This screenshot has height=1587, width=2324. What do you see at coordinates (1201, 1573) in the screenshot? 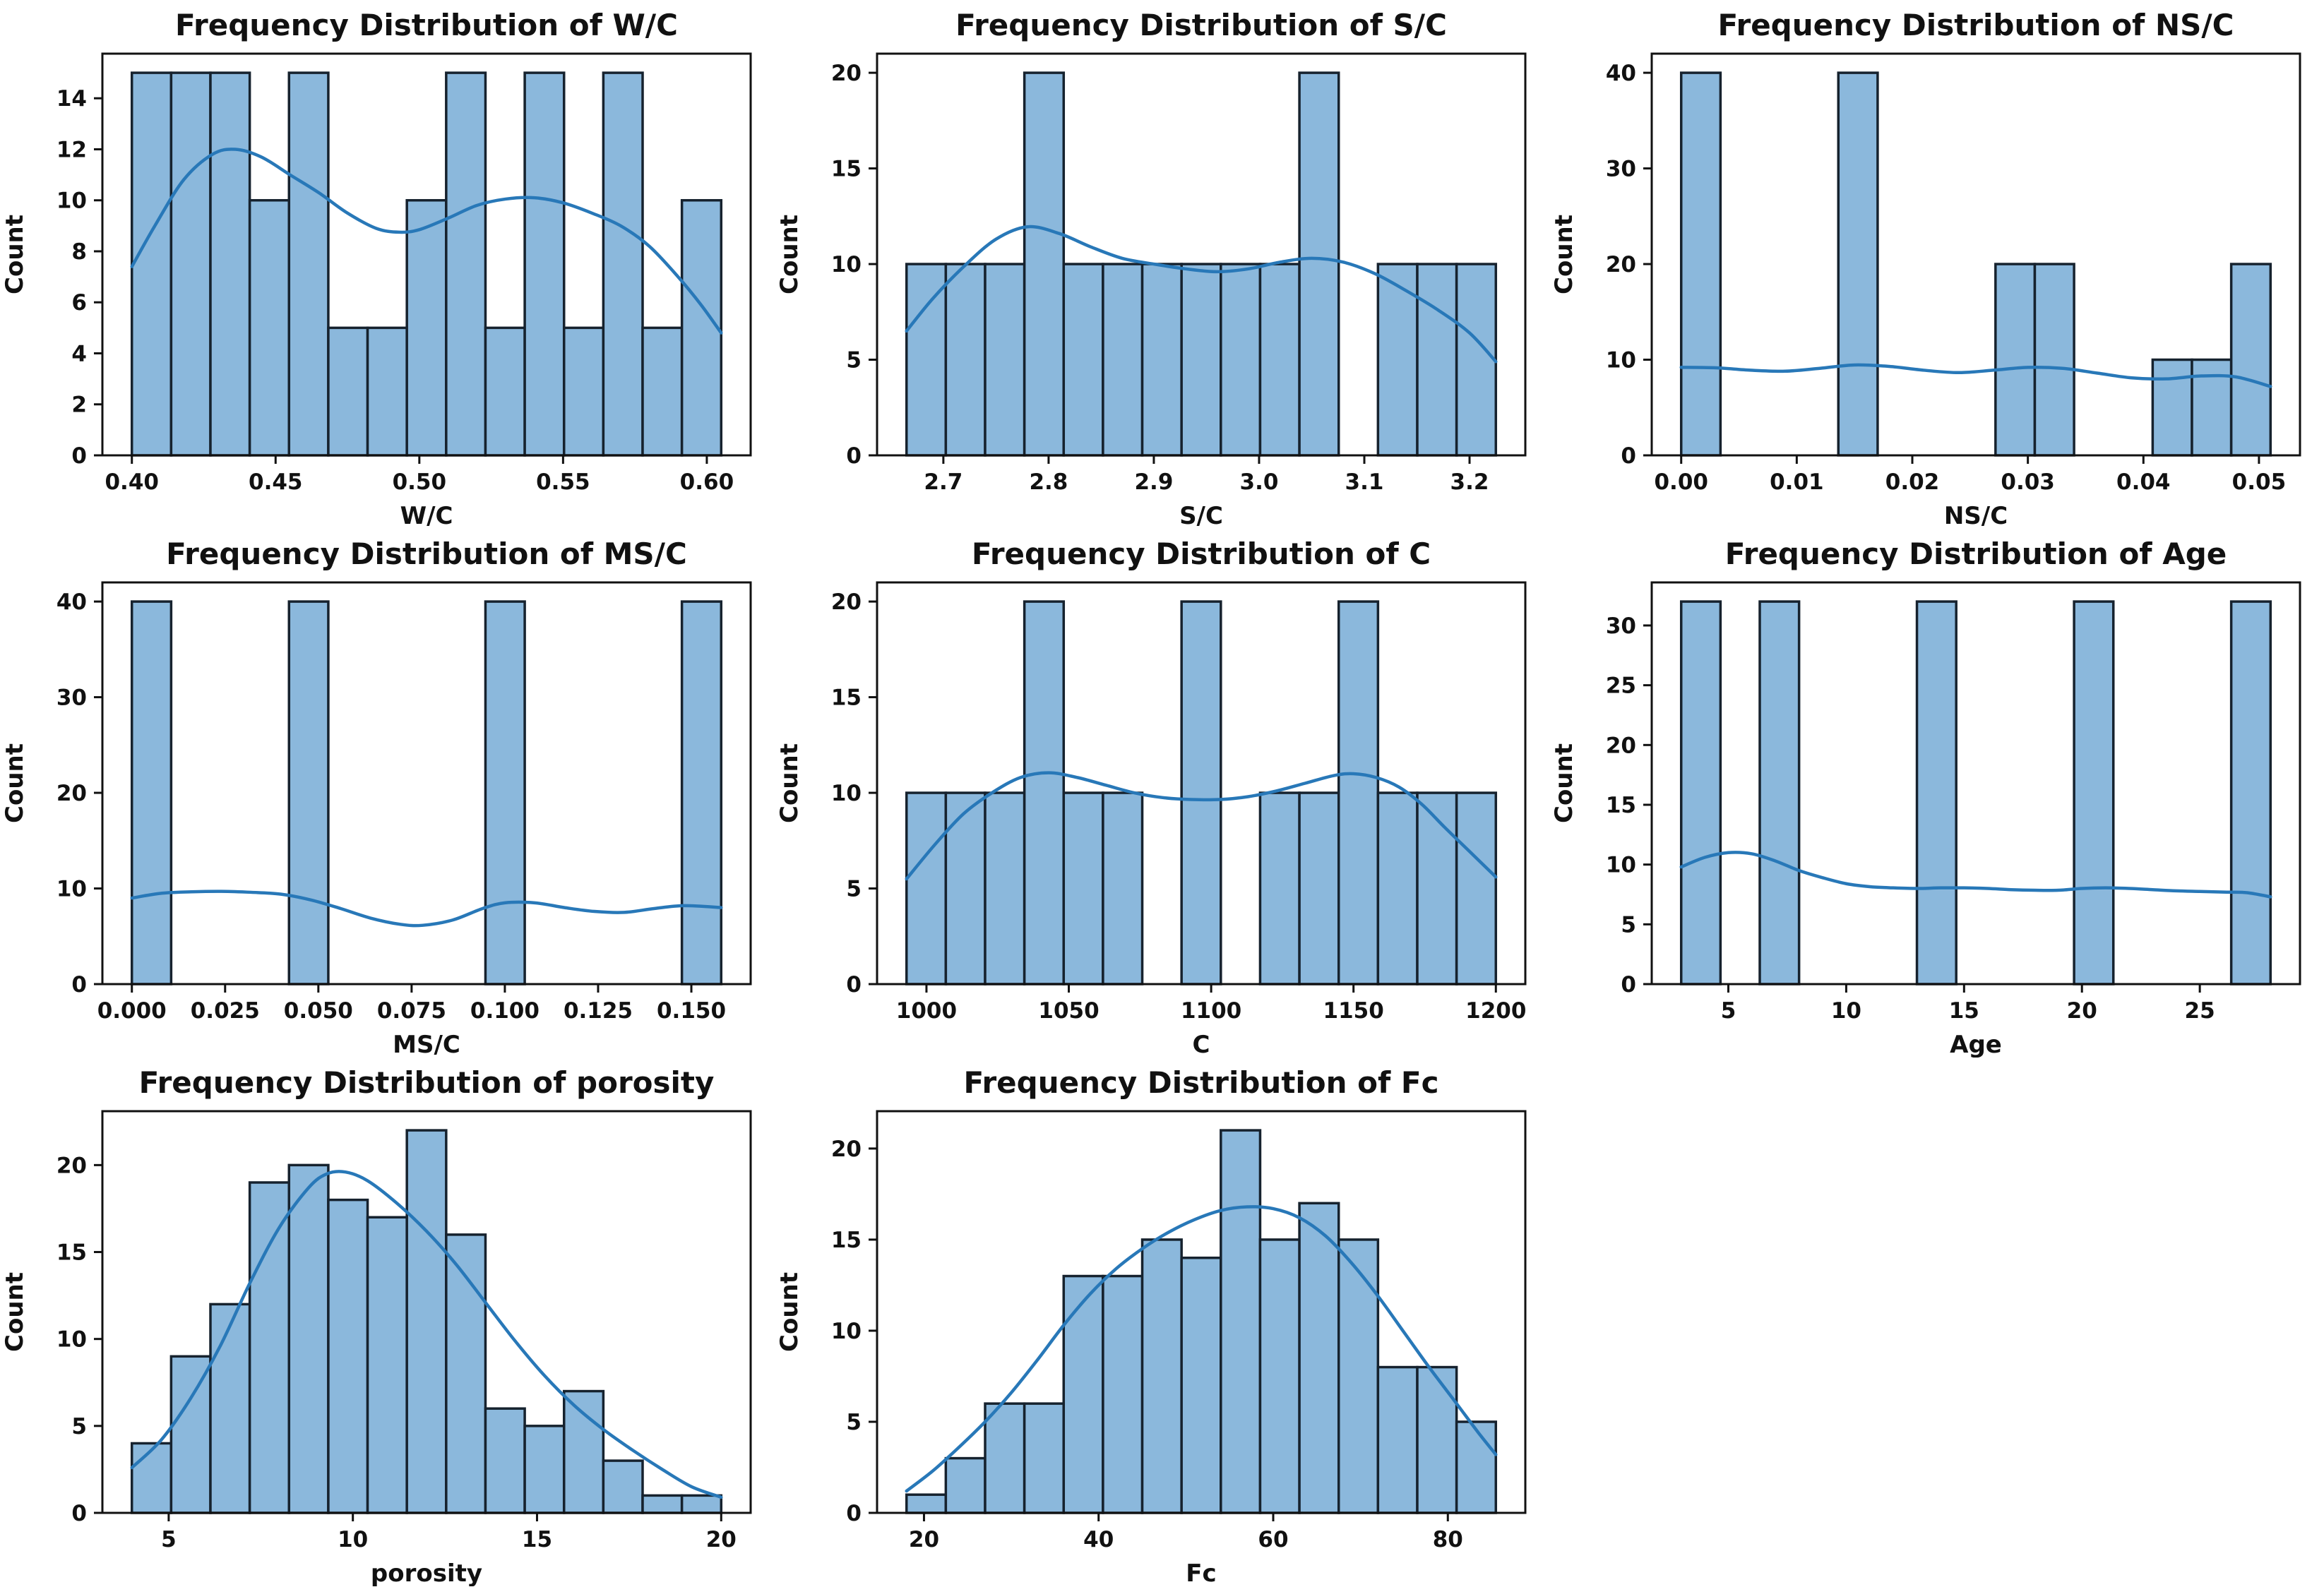
I see `x-axis-label: Fc` at bounding box center [1201, 1573].